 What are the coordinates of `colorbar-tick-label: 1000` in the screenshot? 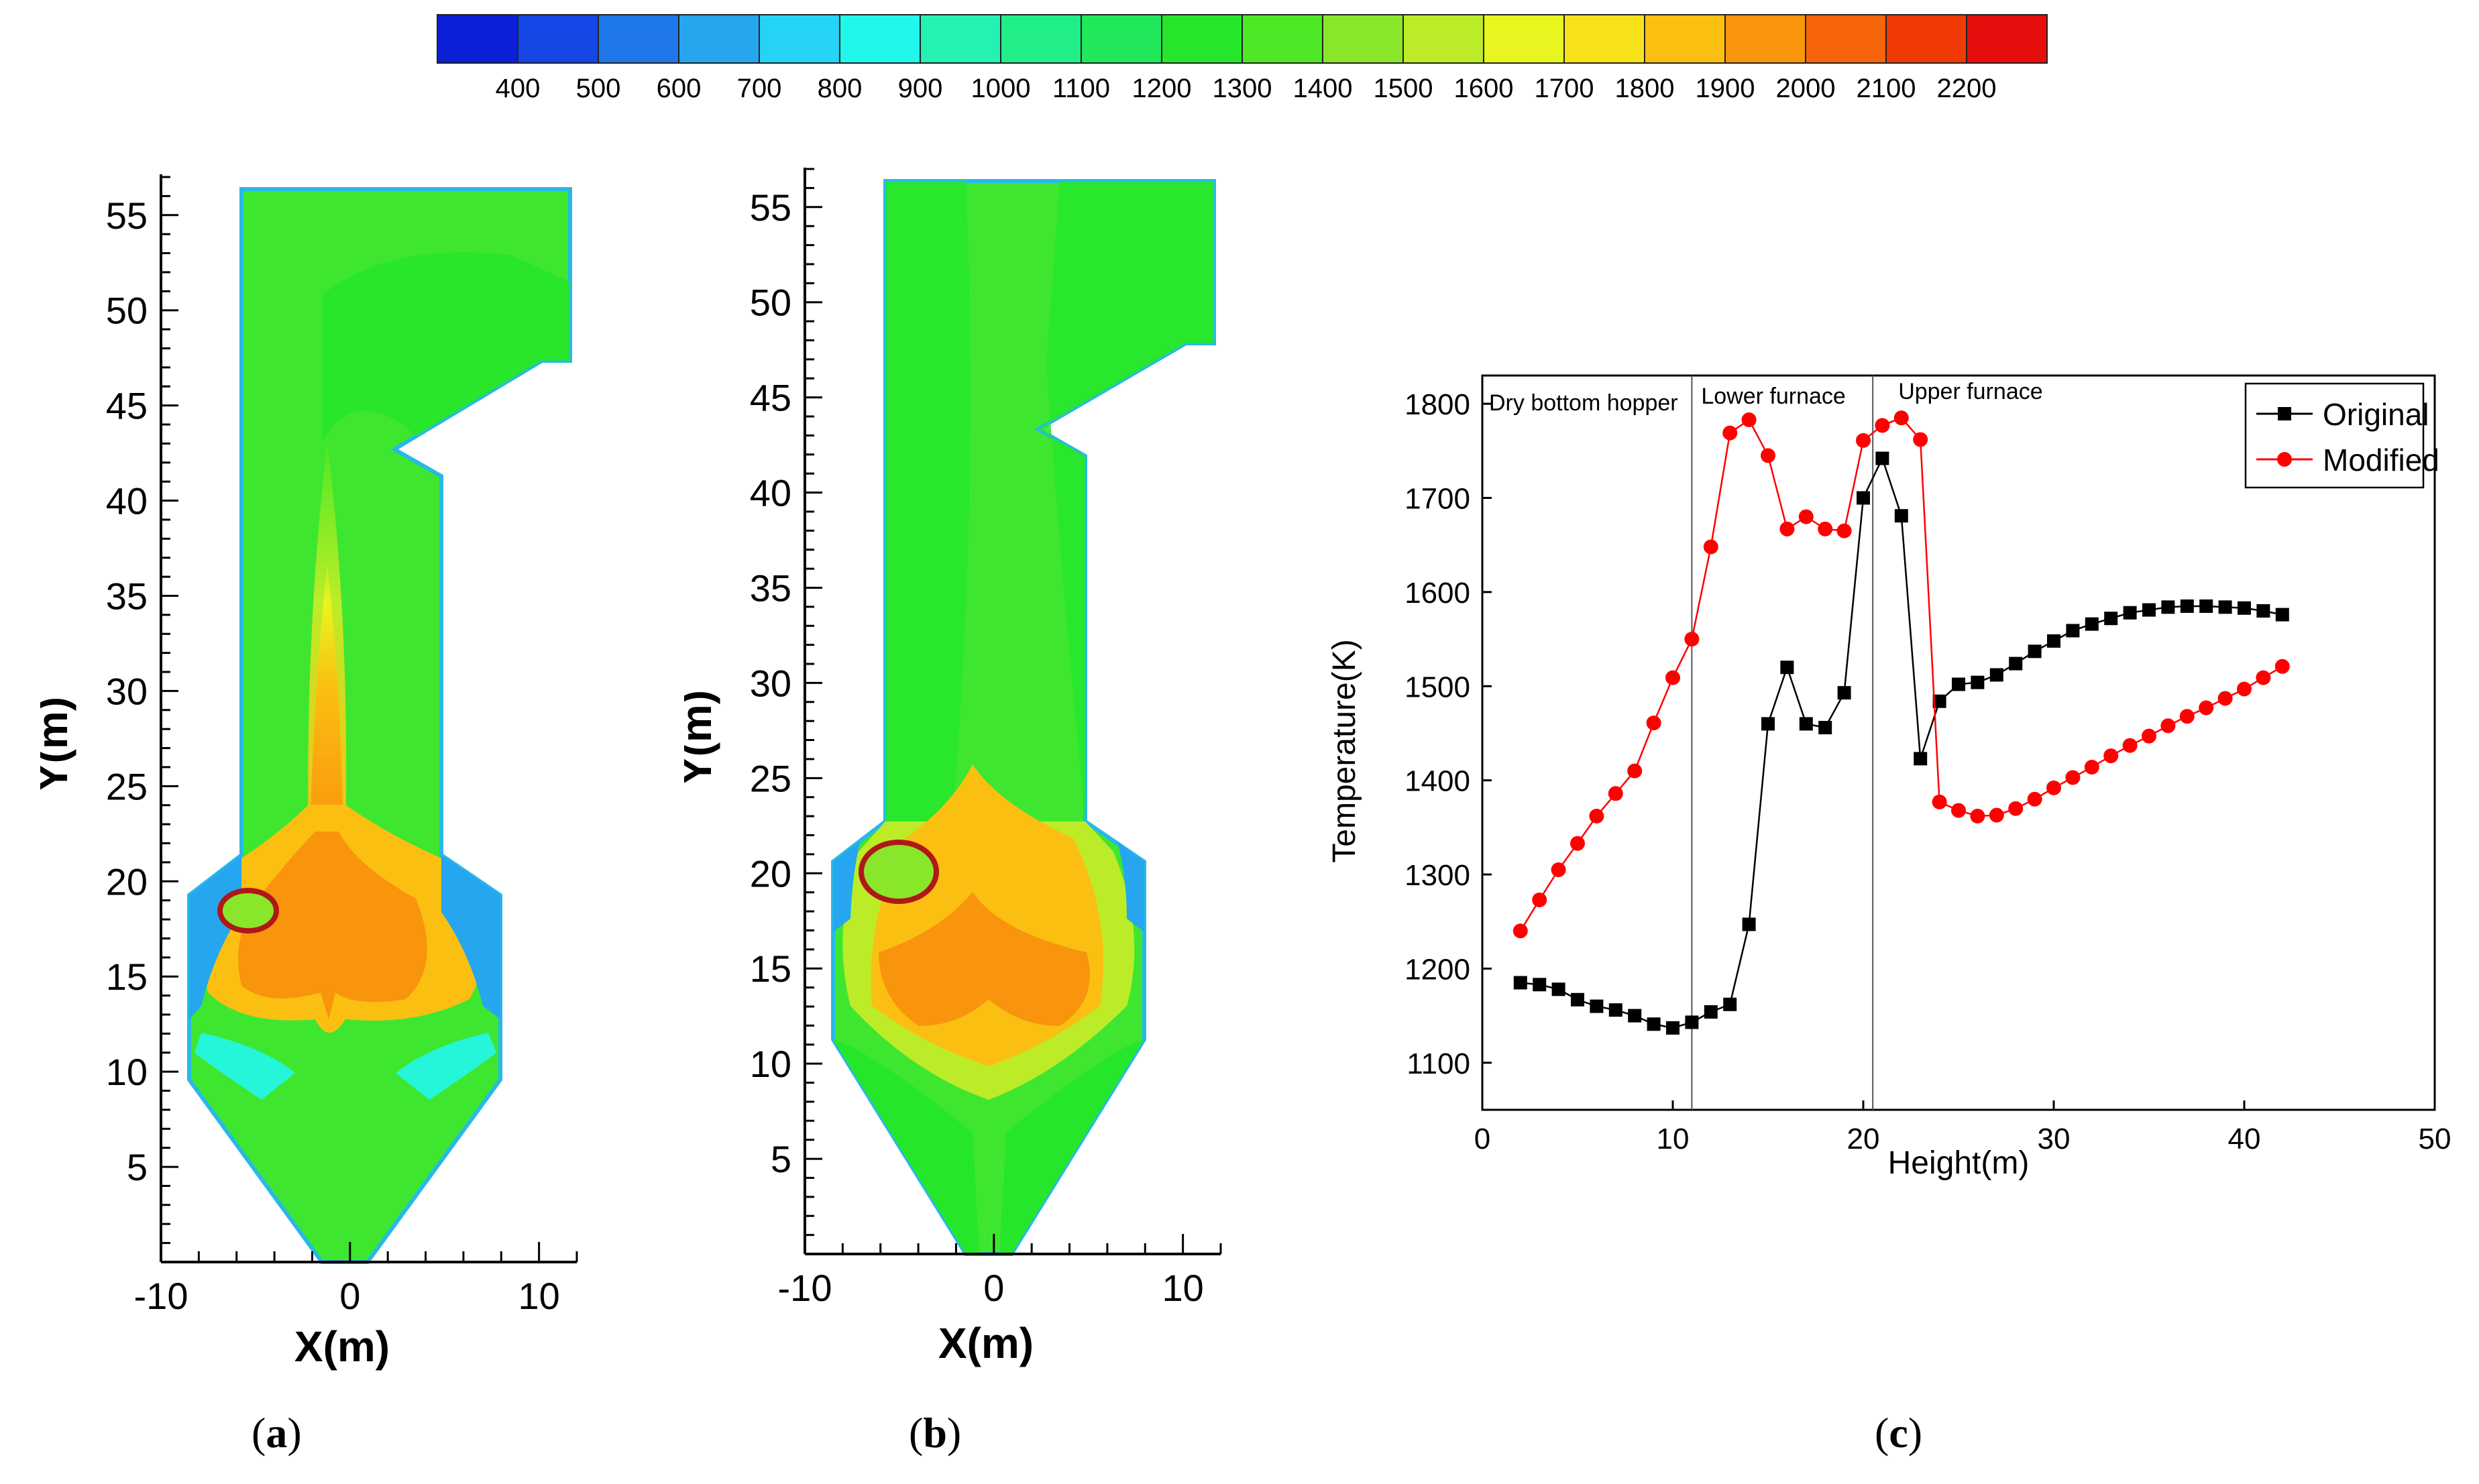 It's located at (1001, 88).